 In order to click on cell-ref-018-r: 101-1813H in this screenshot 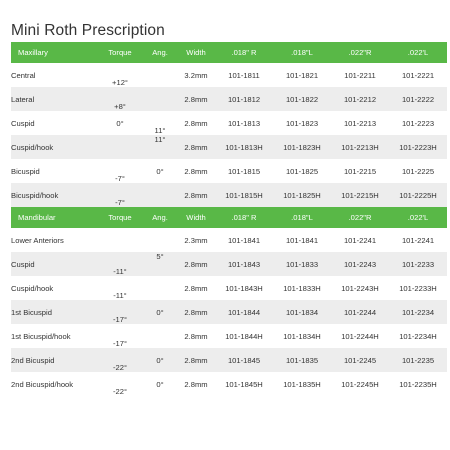, I will do `click(244, 147)`.